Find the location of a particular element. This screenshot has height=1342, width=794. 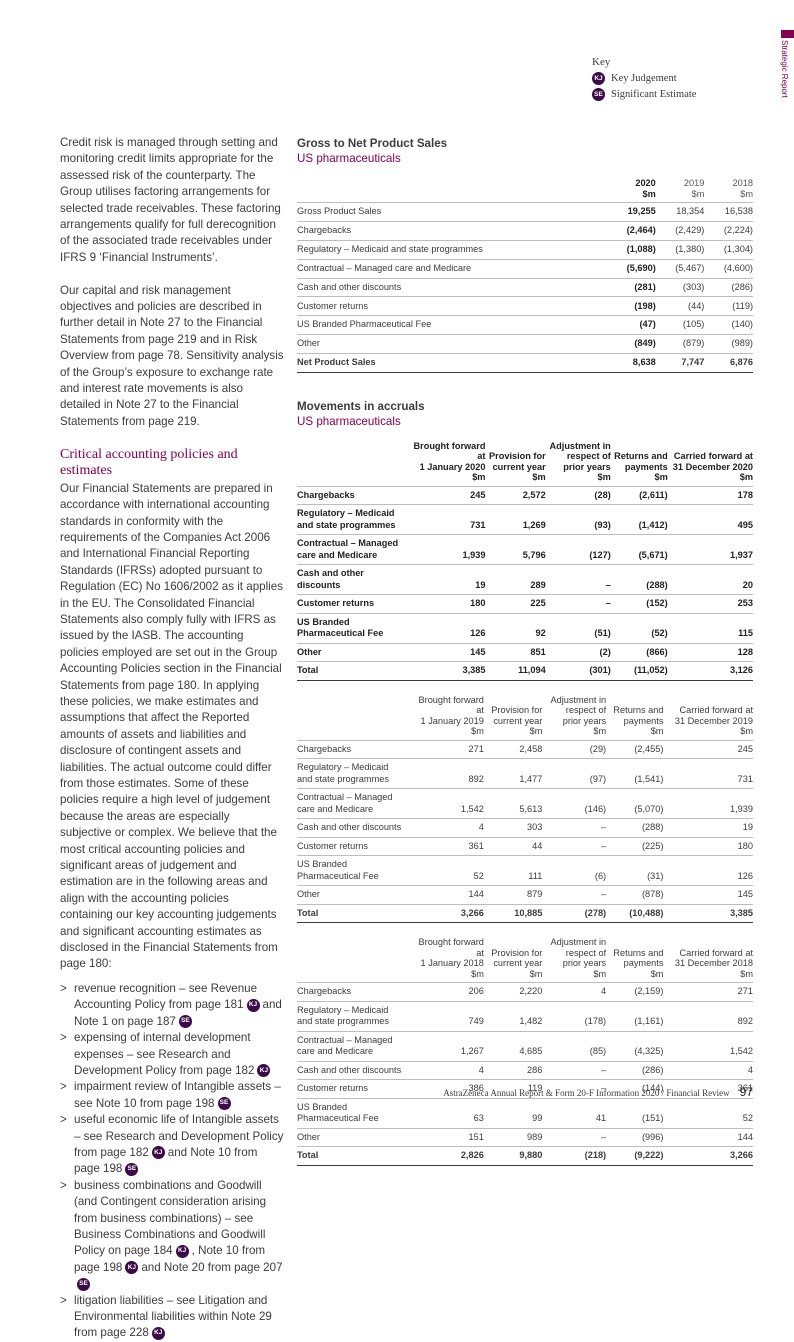

column-header: Adjustment in respect of prior years $m is located at coordinates (578, 958).